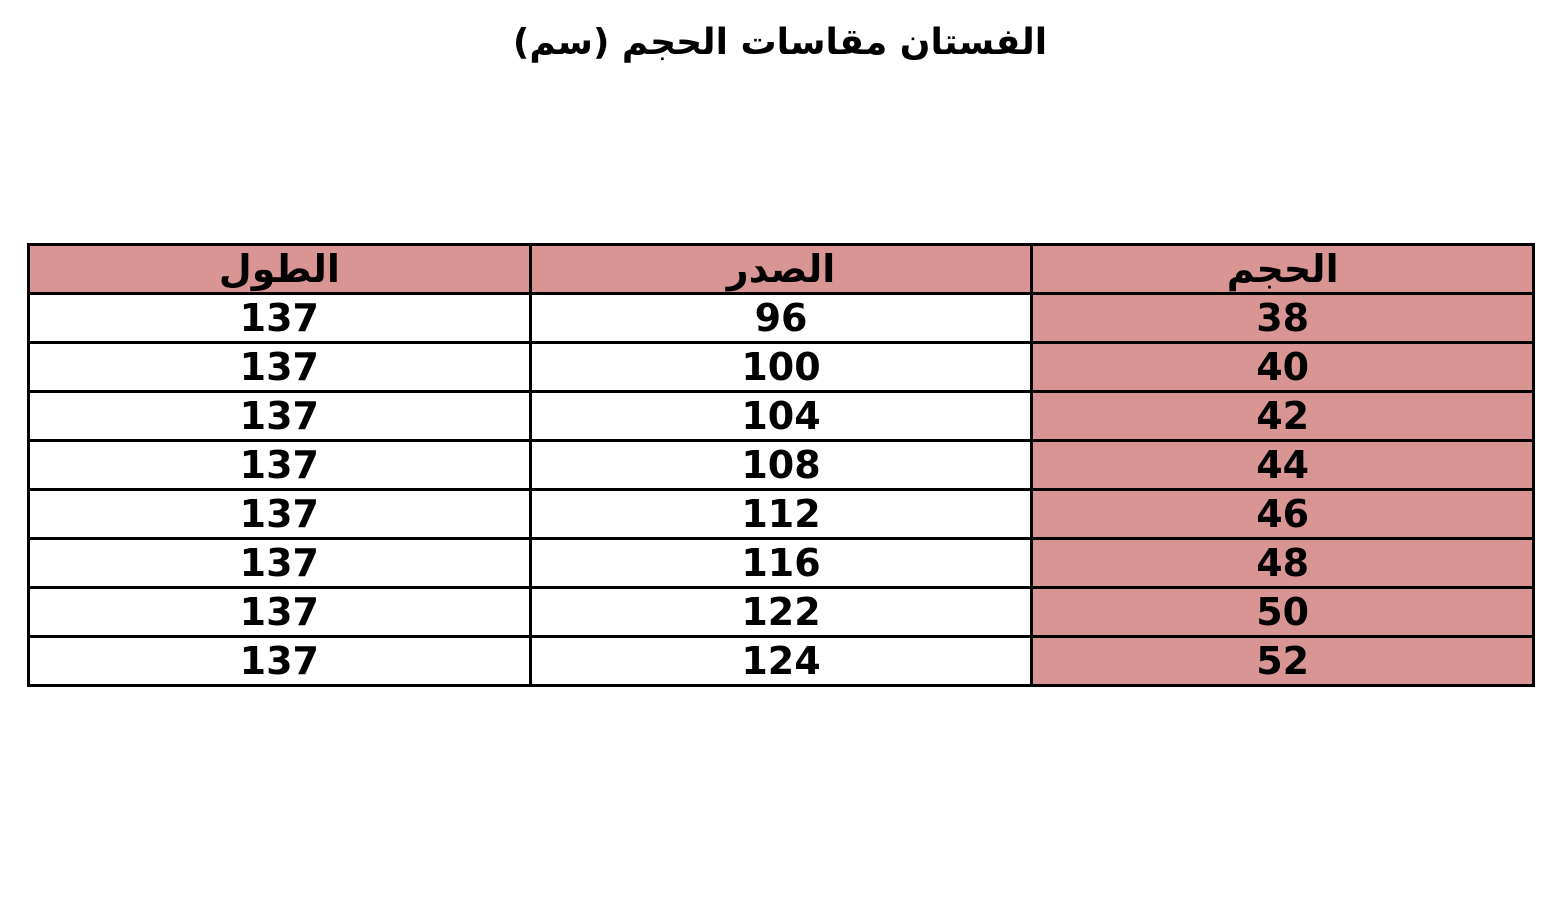  I want to click on cell-size: 48, so click(1282, 563).